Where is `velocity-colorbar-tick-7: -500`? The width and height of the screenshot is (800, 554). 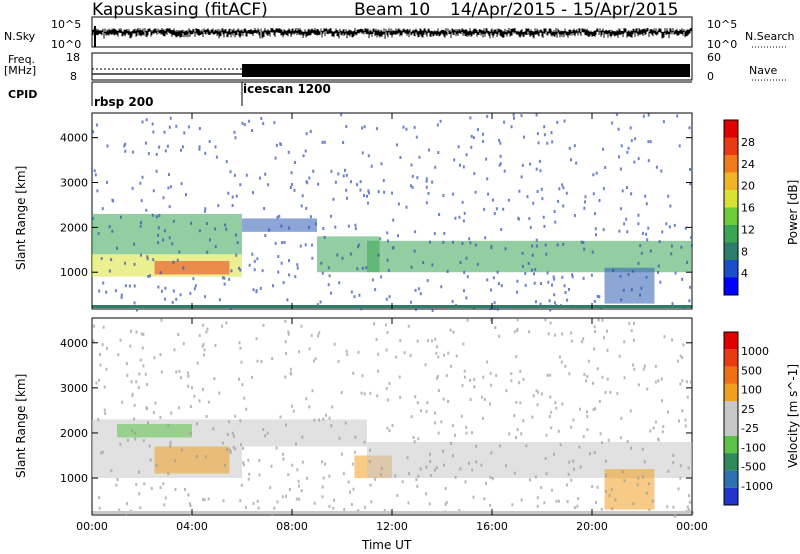 velocity-colorbar-tick-7: -500 is located at coordinates (753, 467).